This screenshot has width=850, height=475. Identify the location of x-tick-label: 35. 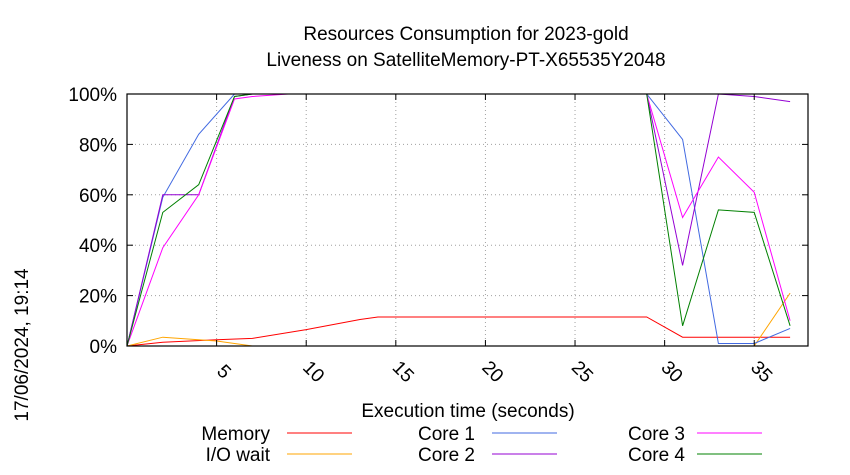
(761, 372).